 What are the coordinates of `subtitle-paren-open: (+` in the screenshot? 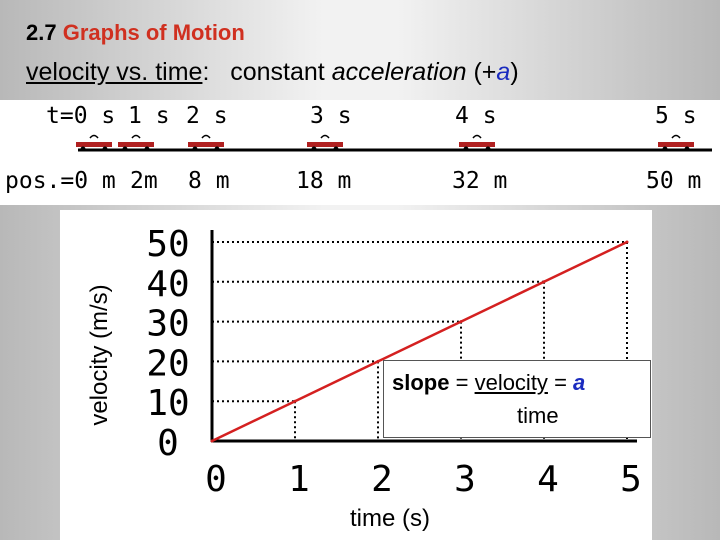 It's located at (485, 72).